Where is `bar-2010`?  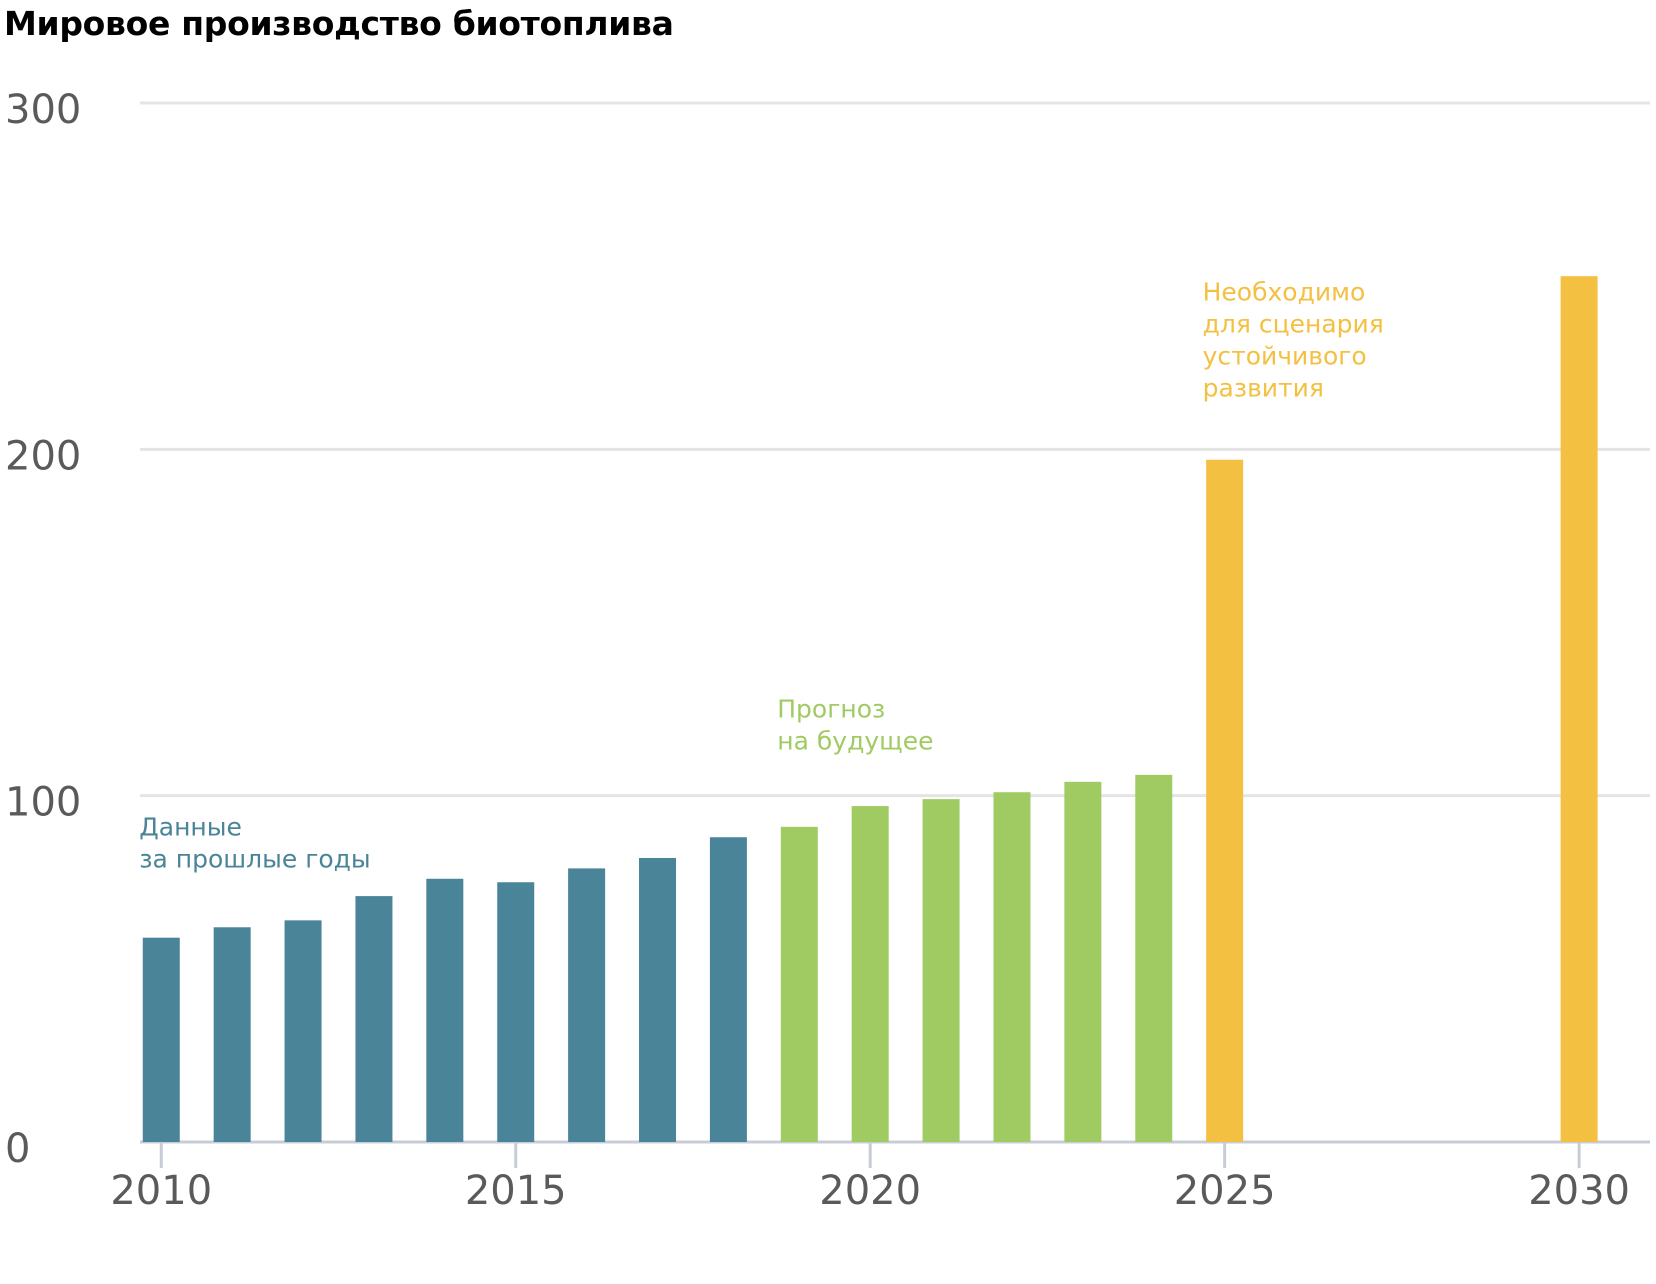 bar-2010 is located at coordinates (161, 1039).